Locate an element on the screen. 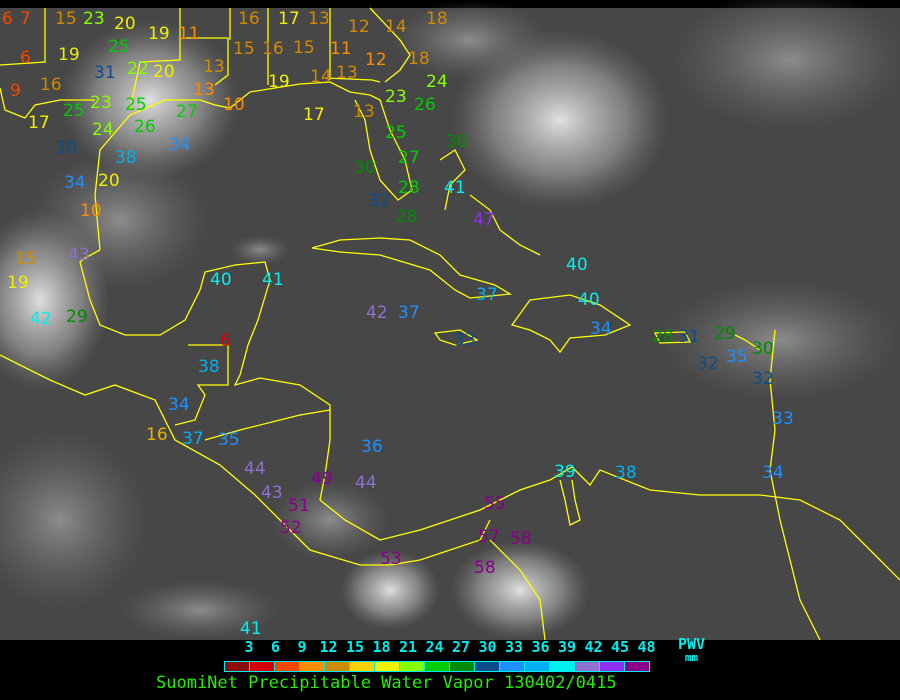 The width and height of the screenshot is (900, 700). station-pwv-label: 58 is located at coordinates (521, 539).